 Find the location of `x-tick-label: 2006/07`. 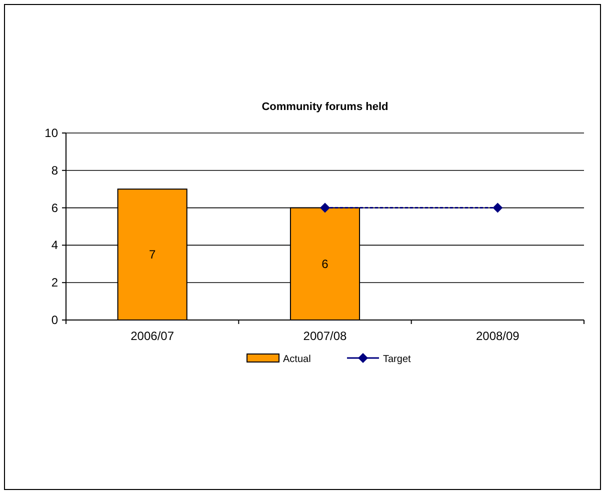

x-tick-label: 2006/07 is located at coordinates (152, 336).